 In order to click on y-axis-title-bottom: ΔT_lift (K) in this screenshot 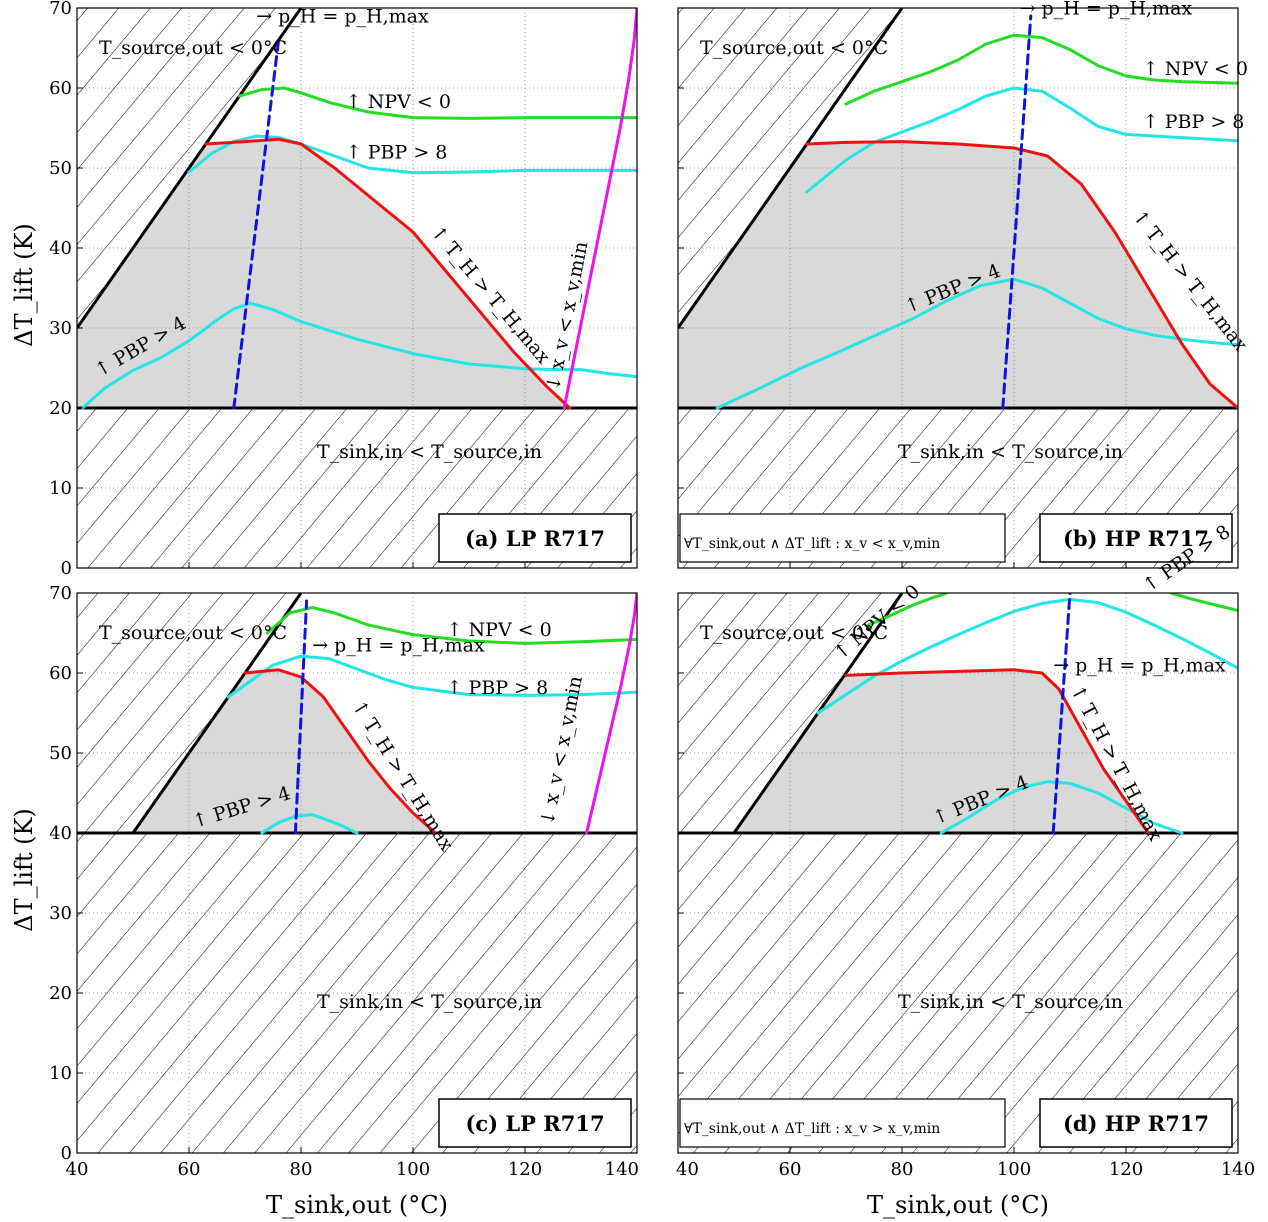, I will do `click(24, 870)`.